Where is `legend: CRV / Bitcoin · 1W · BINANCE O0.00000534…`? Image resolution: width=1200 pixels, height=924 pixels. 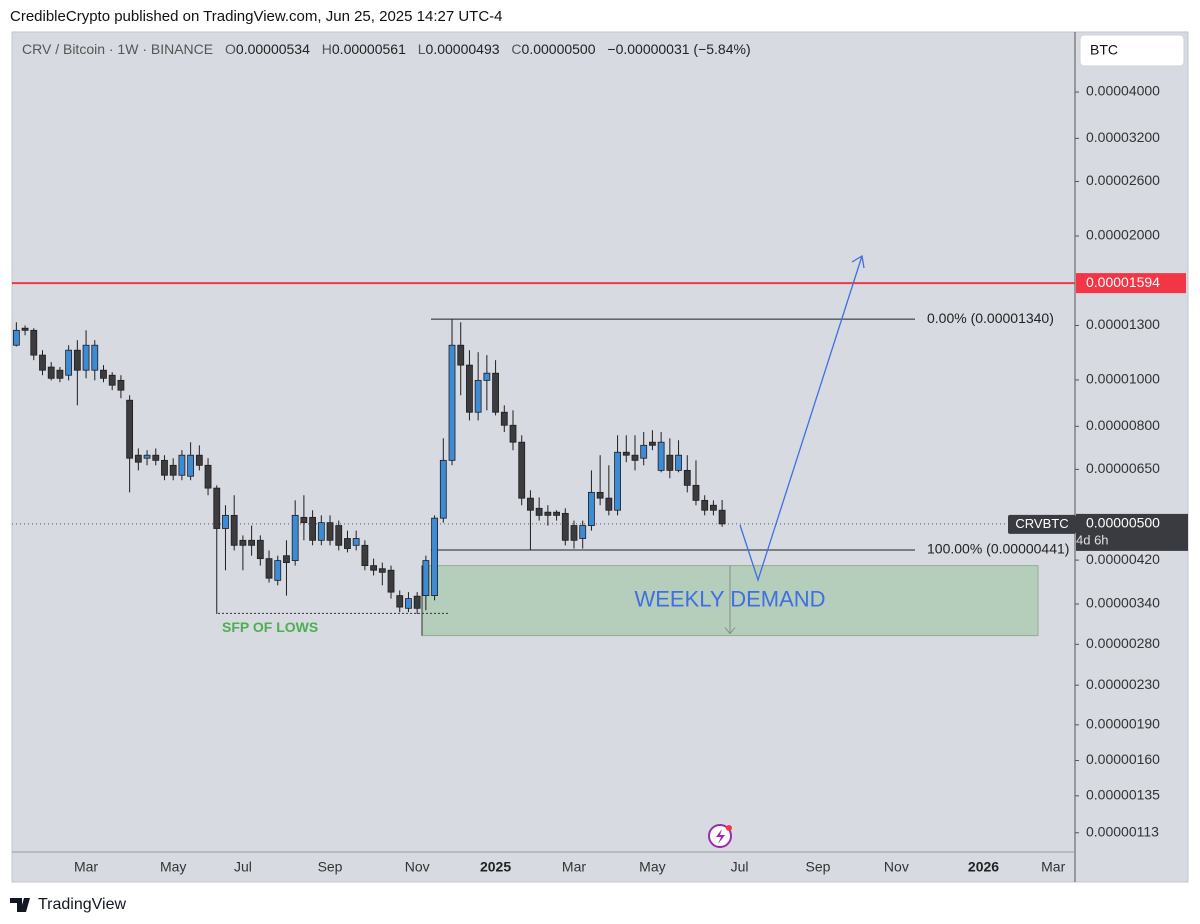
legend: CRV / Bitcoin · 1W · BINANCE O0.00000534… is located at coordinates (386, 49).